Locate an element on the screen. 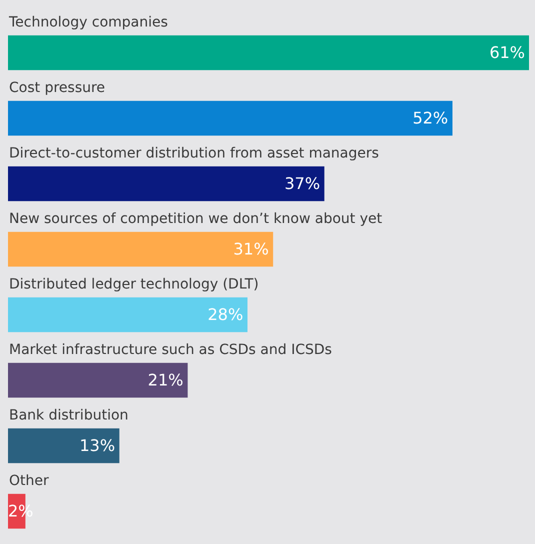  y-tick-label: Bank distribution is located at coordinates (68, 415).